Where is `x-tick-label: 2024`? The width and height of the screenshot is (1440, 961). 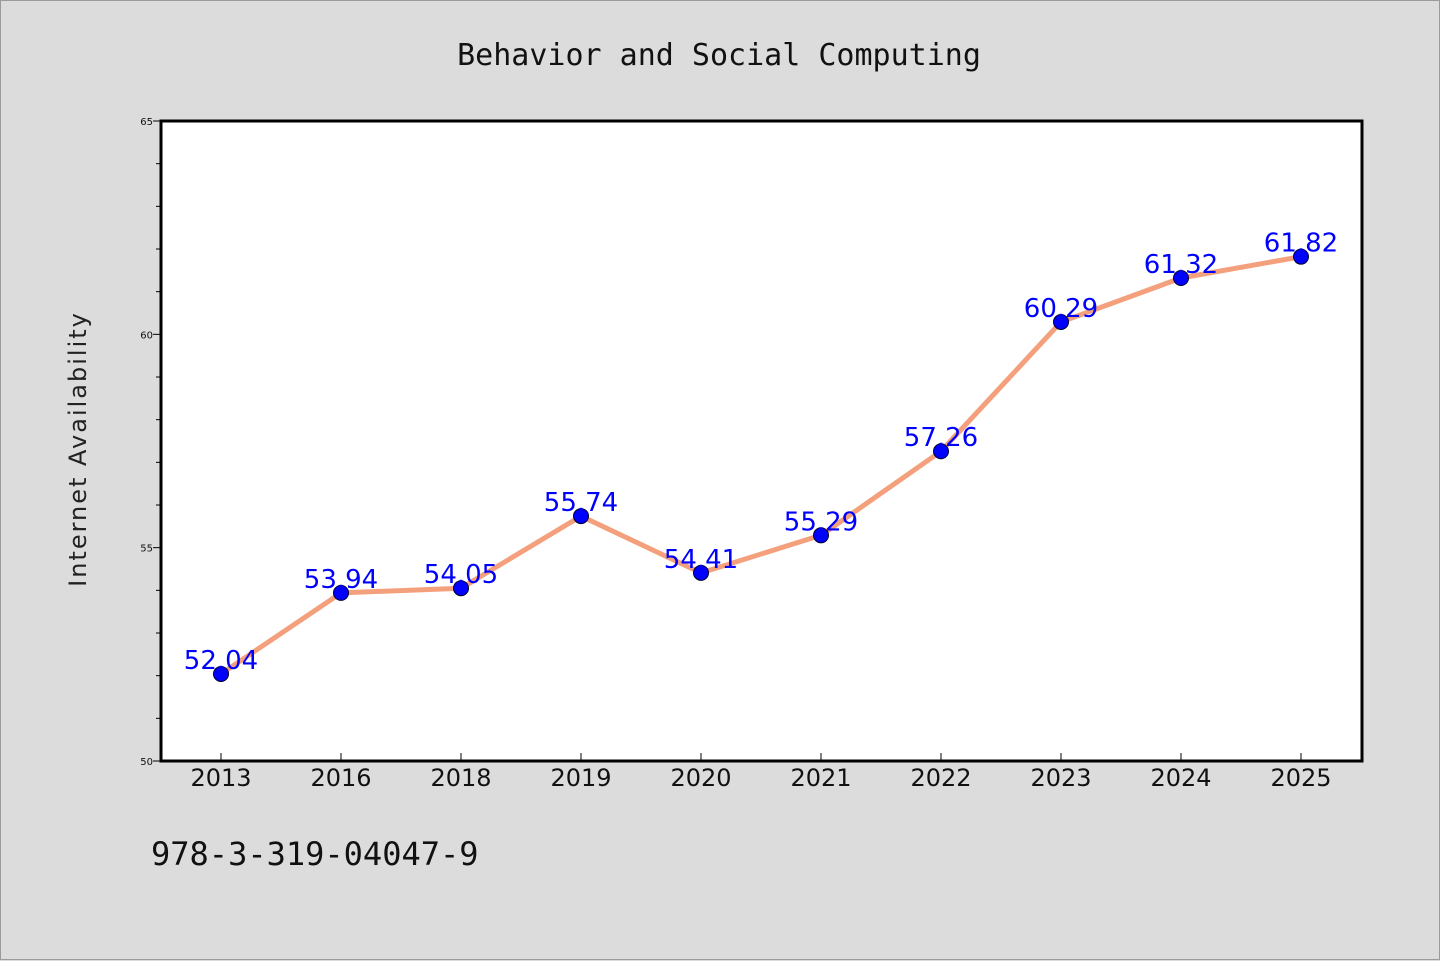
x-tick-label: 2024 is located at coordinates (1180, 778).